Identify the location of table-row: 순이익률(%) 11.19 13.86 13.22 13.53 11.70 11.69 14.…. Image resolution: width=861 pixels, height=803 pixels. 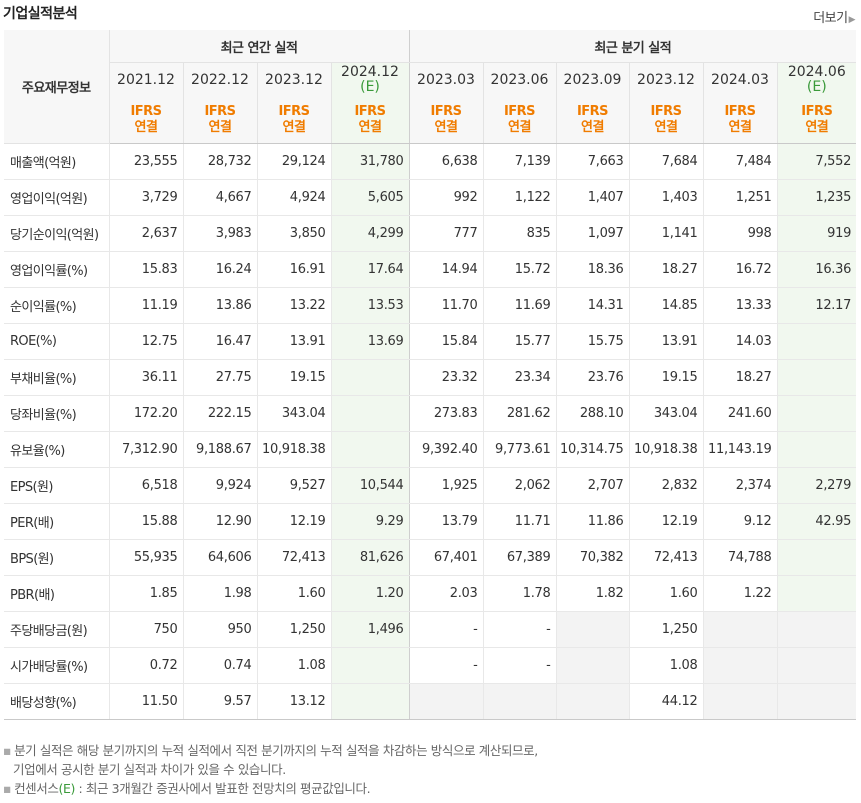
(430, 305).